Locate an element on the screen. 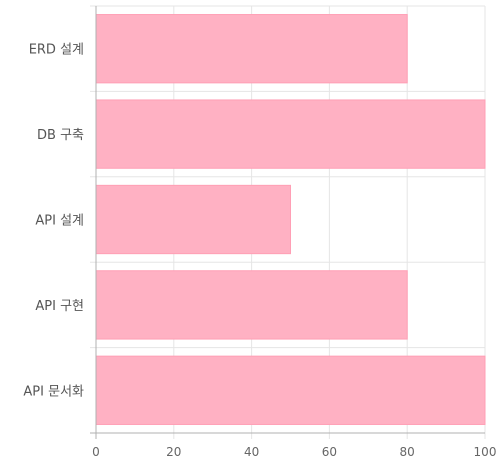 The image size is (501, 467). x-tick-label-2: 40 is located at coordinates (251, 452).